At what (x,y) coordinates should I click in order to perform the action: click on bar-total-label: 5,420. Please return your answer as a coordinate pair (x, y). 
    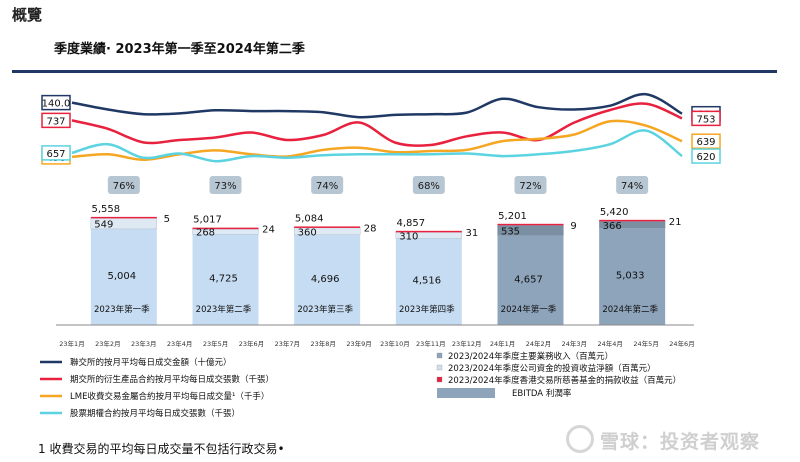
    Looking at the image, I should click on (614, 212).